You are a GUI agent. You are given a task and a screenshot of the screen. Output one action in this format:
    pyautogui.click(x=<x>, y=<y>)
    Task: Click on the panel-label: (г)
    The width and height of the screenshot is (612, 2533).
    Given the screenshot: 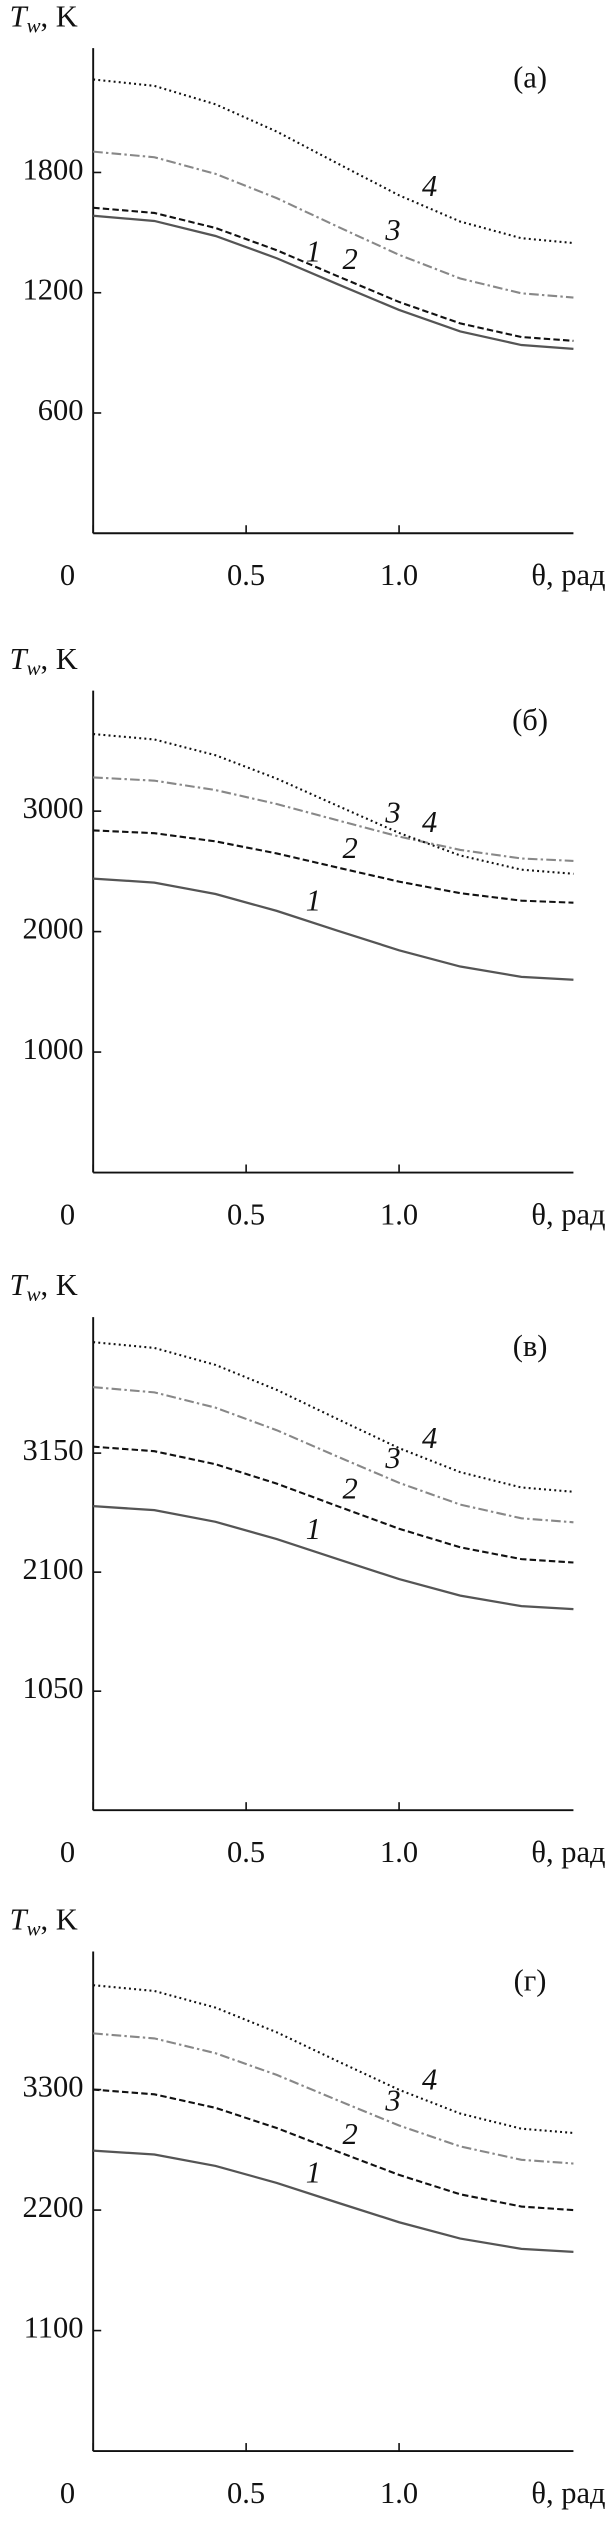 What is the action you would take?
    pyautogui.click(x=530, y=1981)
    